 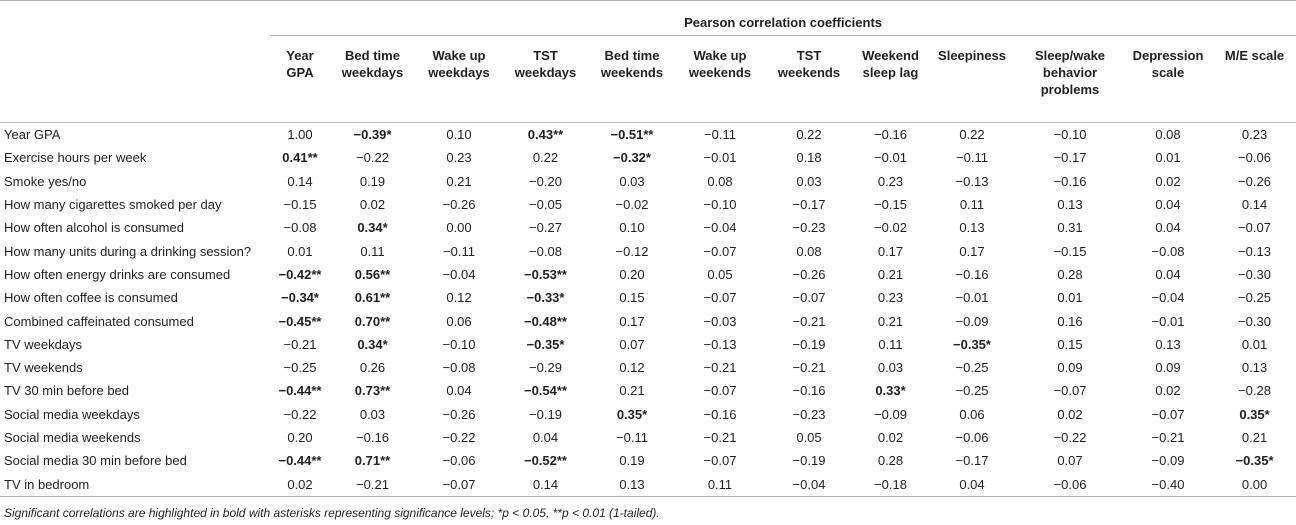 What do you see at coordinates (1168, 484) in the screenshot?
I see `table-cell: −0.40` at bounding box center [1168, 484].